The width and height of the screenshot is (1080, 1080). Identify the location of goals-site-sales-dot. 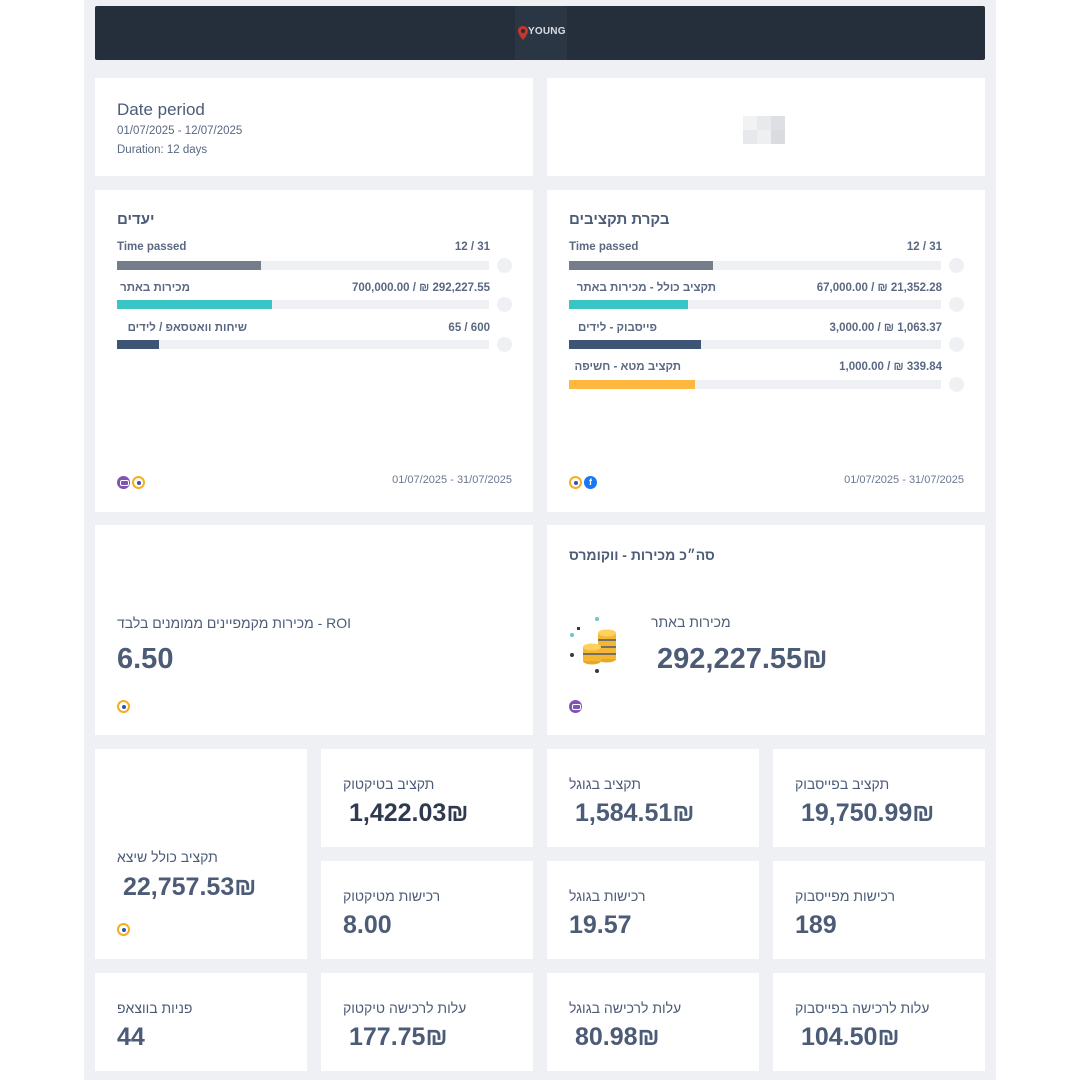
(504, 304).